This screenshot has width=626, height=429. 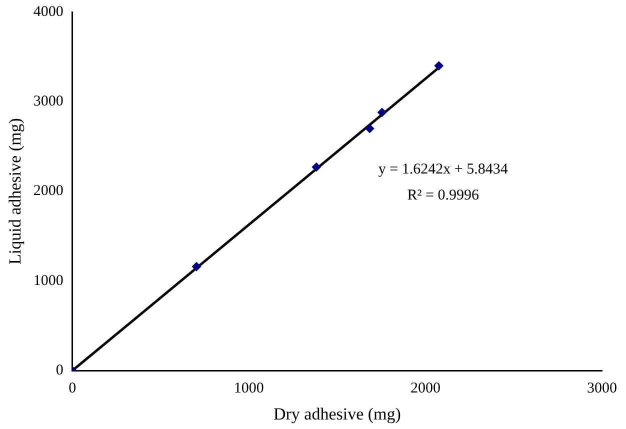 I want to click on x-tick-label: 3000, so click(x=602, y=388).